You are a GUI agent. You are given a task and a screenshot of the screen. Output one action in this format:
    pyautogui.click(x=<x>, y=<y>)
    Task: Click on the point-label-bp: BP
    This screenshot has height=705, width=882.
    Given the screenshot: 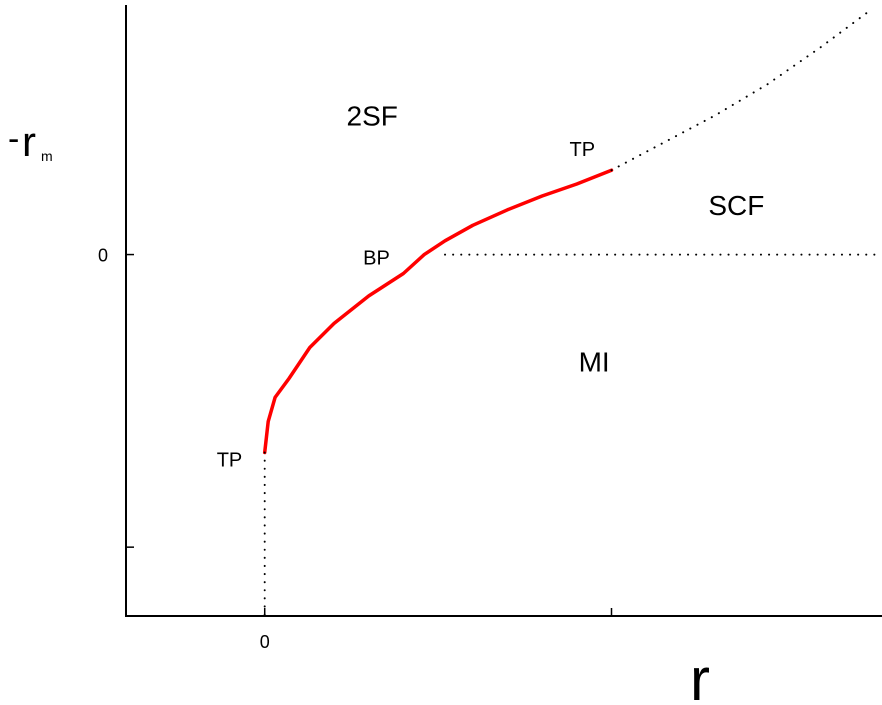 What is the action you would take?
    pyautogui.click(x=376, y=259)
    